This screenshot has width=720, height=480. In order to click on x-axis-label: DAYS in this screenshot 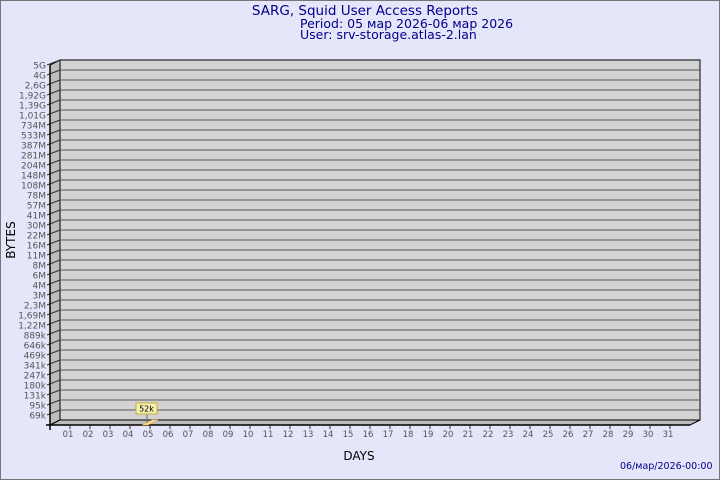, I will do `click(358, 456)`.